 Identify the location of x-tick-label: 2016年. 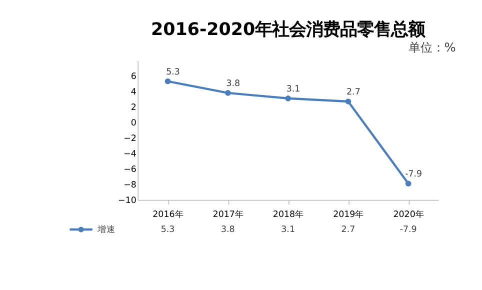
(168, 214).